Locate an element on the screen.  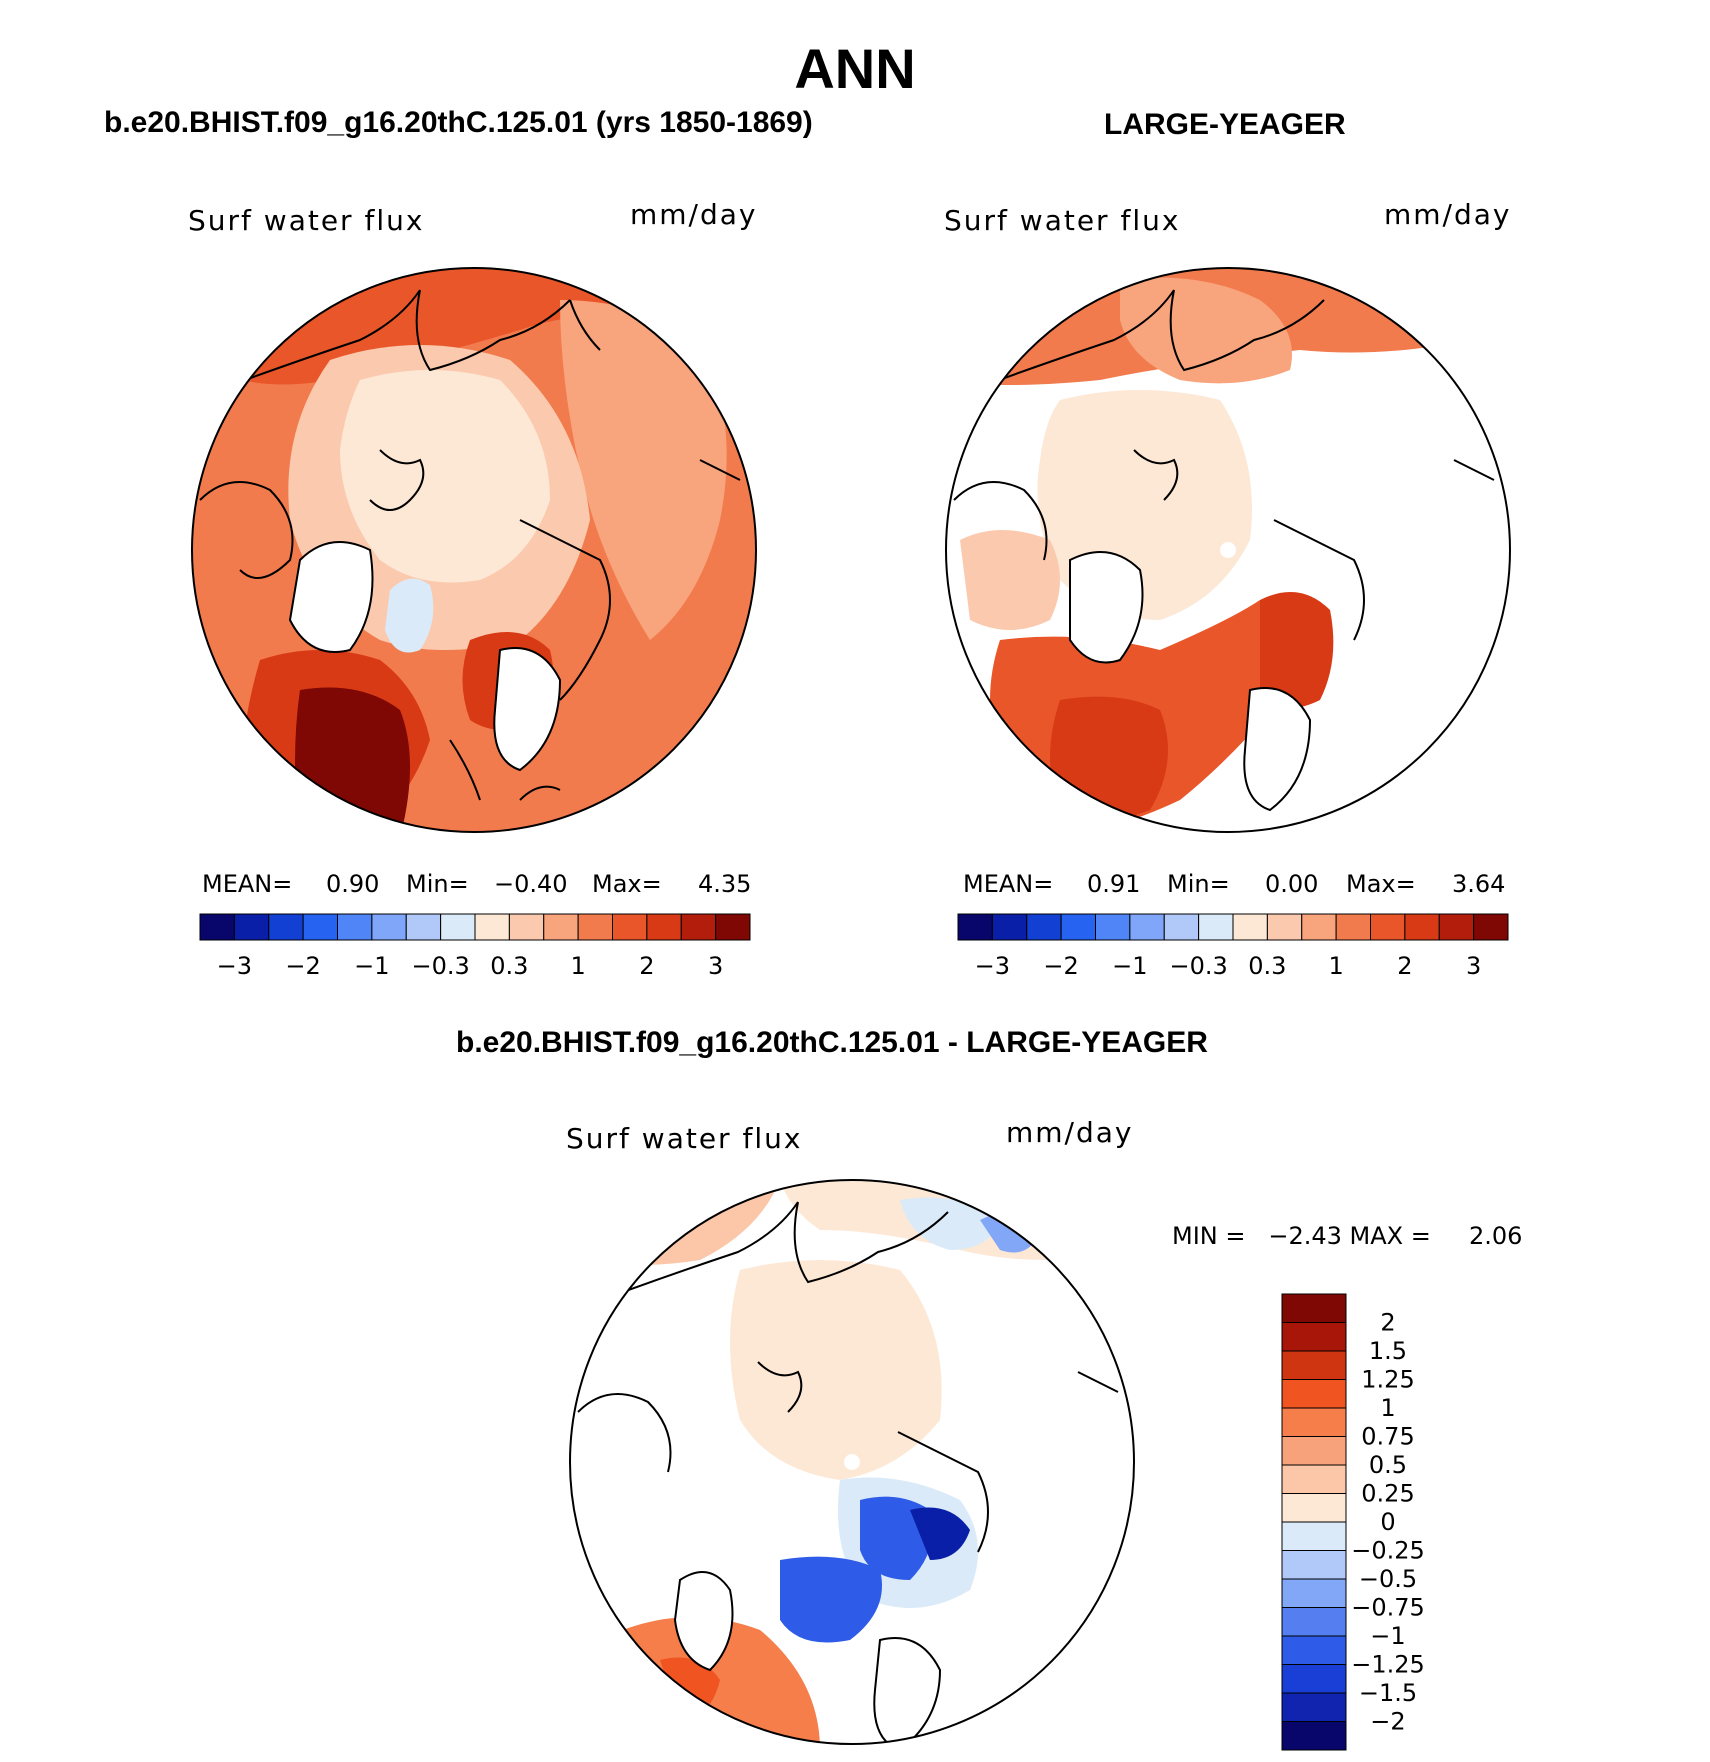
colorbar-left-tick-label: 2 is located at coordinates (646, 966).